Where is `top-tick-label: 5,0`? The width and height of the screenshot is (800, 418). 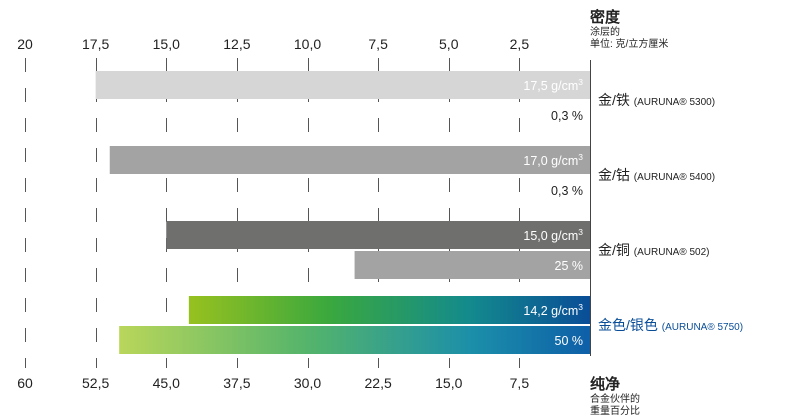
top-tick-label: 5,0 is located at coordinates (449, 44).